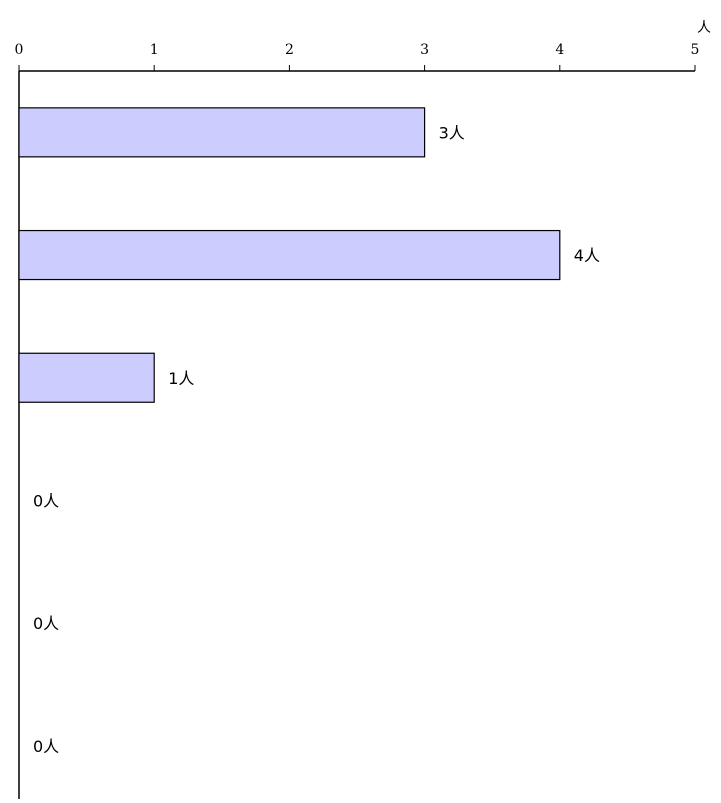 The width and height of the screenshot is (721, 803). Describe the element at coordinates (424, 50) in the screenshot. I see `x-tick-label: 3` at that location.